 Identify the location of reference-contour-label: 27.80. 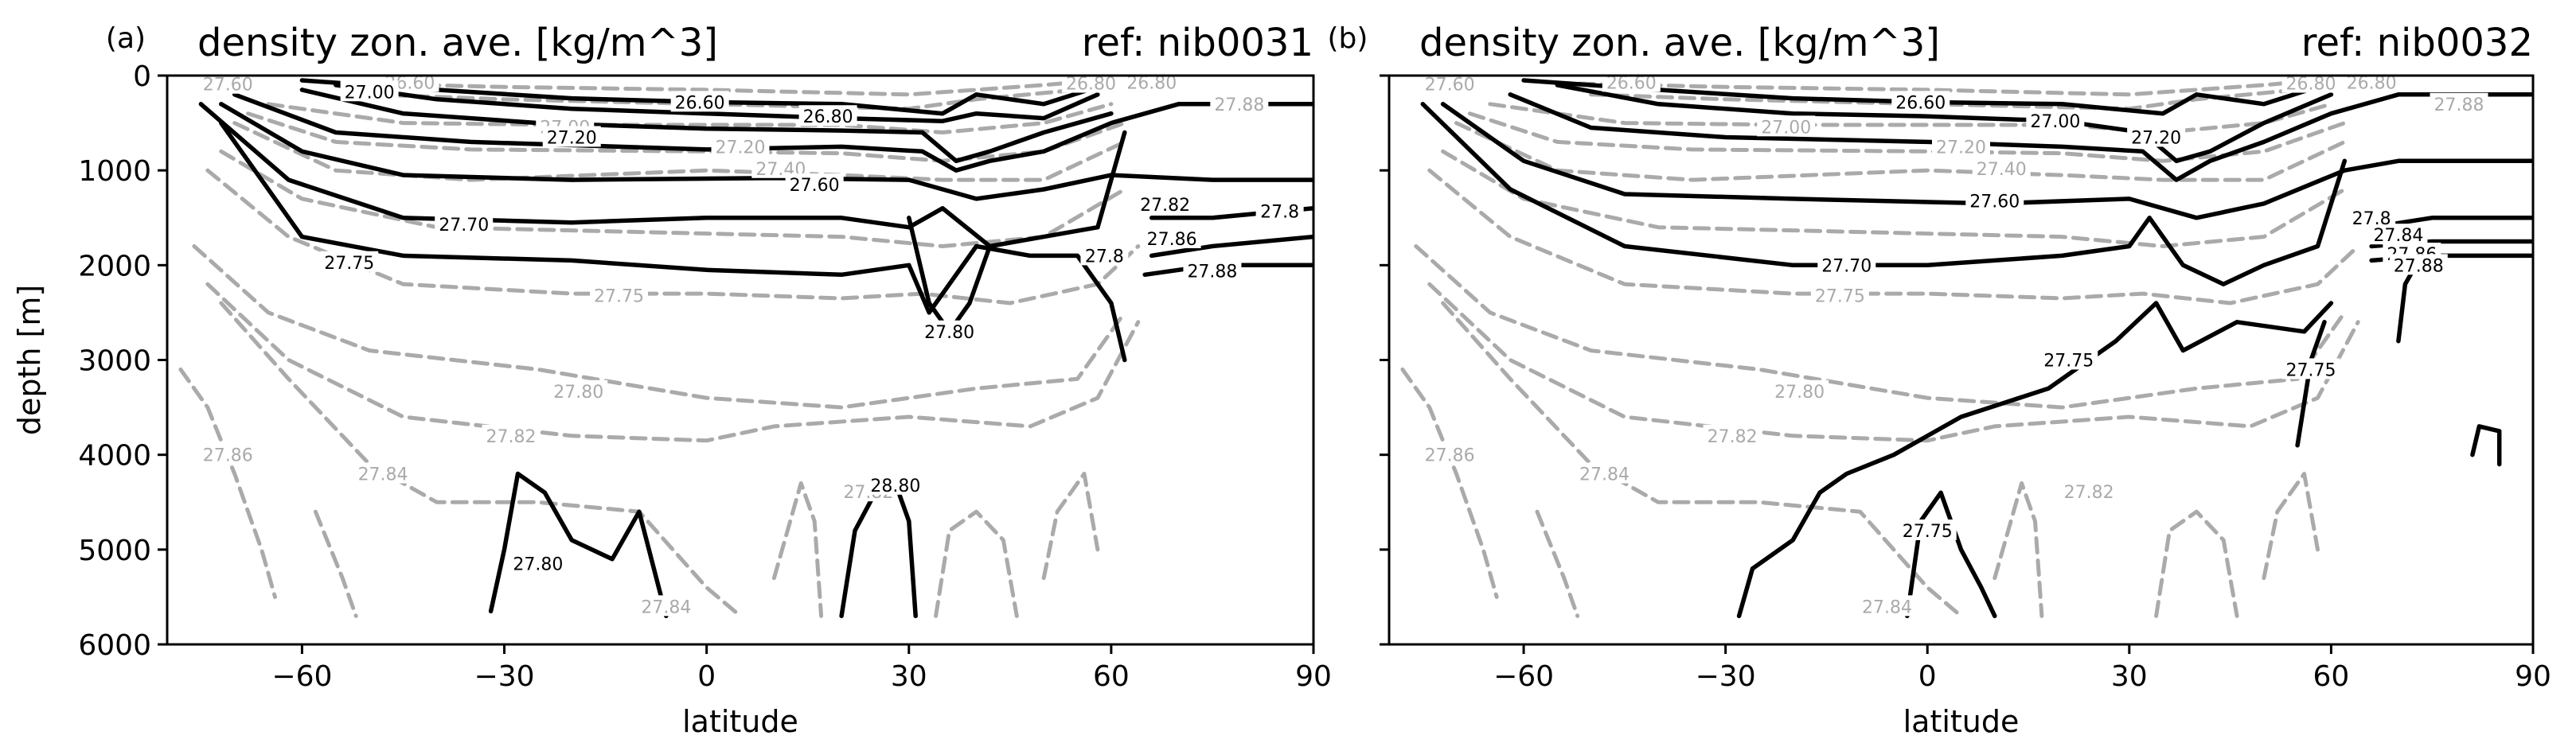
(578, 393).